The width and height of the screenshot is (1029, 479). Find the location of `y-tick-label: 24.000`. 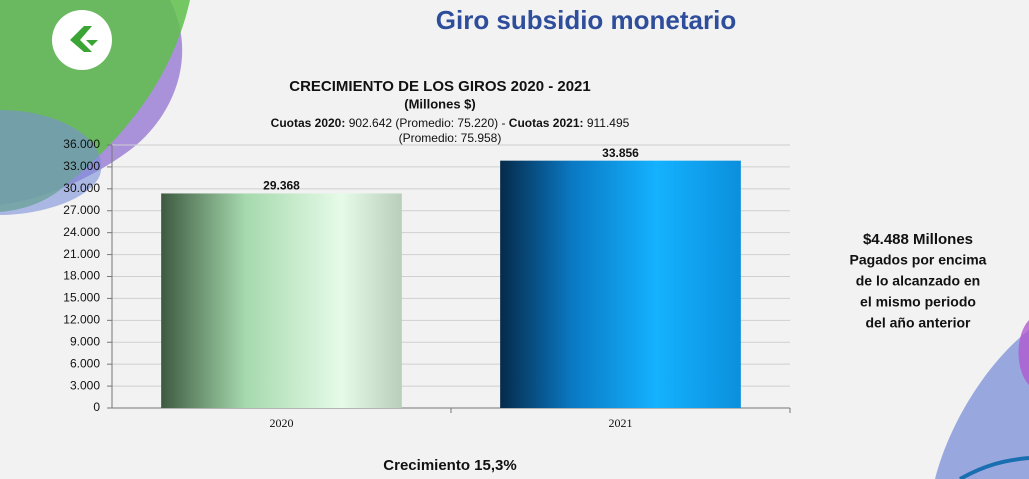

y-tick-label: 24.000 is located at coordinates (81, 232).